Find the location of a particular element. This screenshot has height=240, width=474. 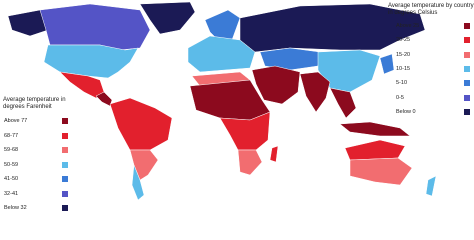

scandinavia is located at coordinates (222, 25).